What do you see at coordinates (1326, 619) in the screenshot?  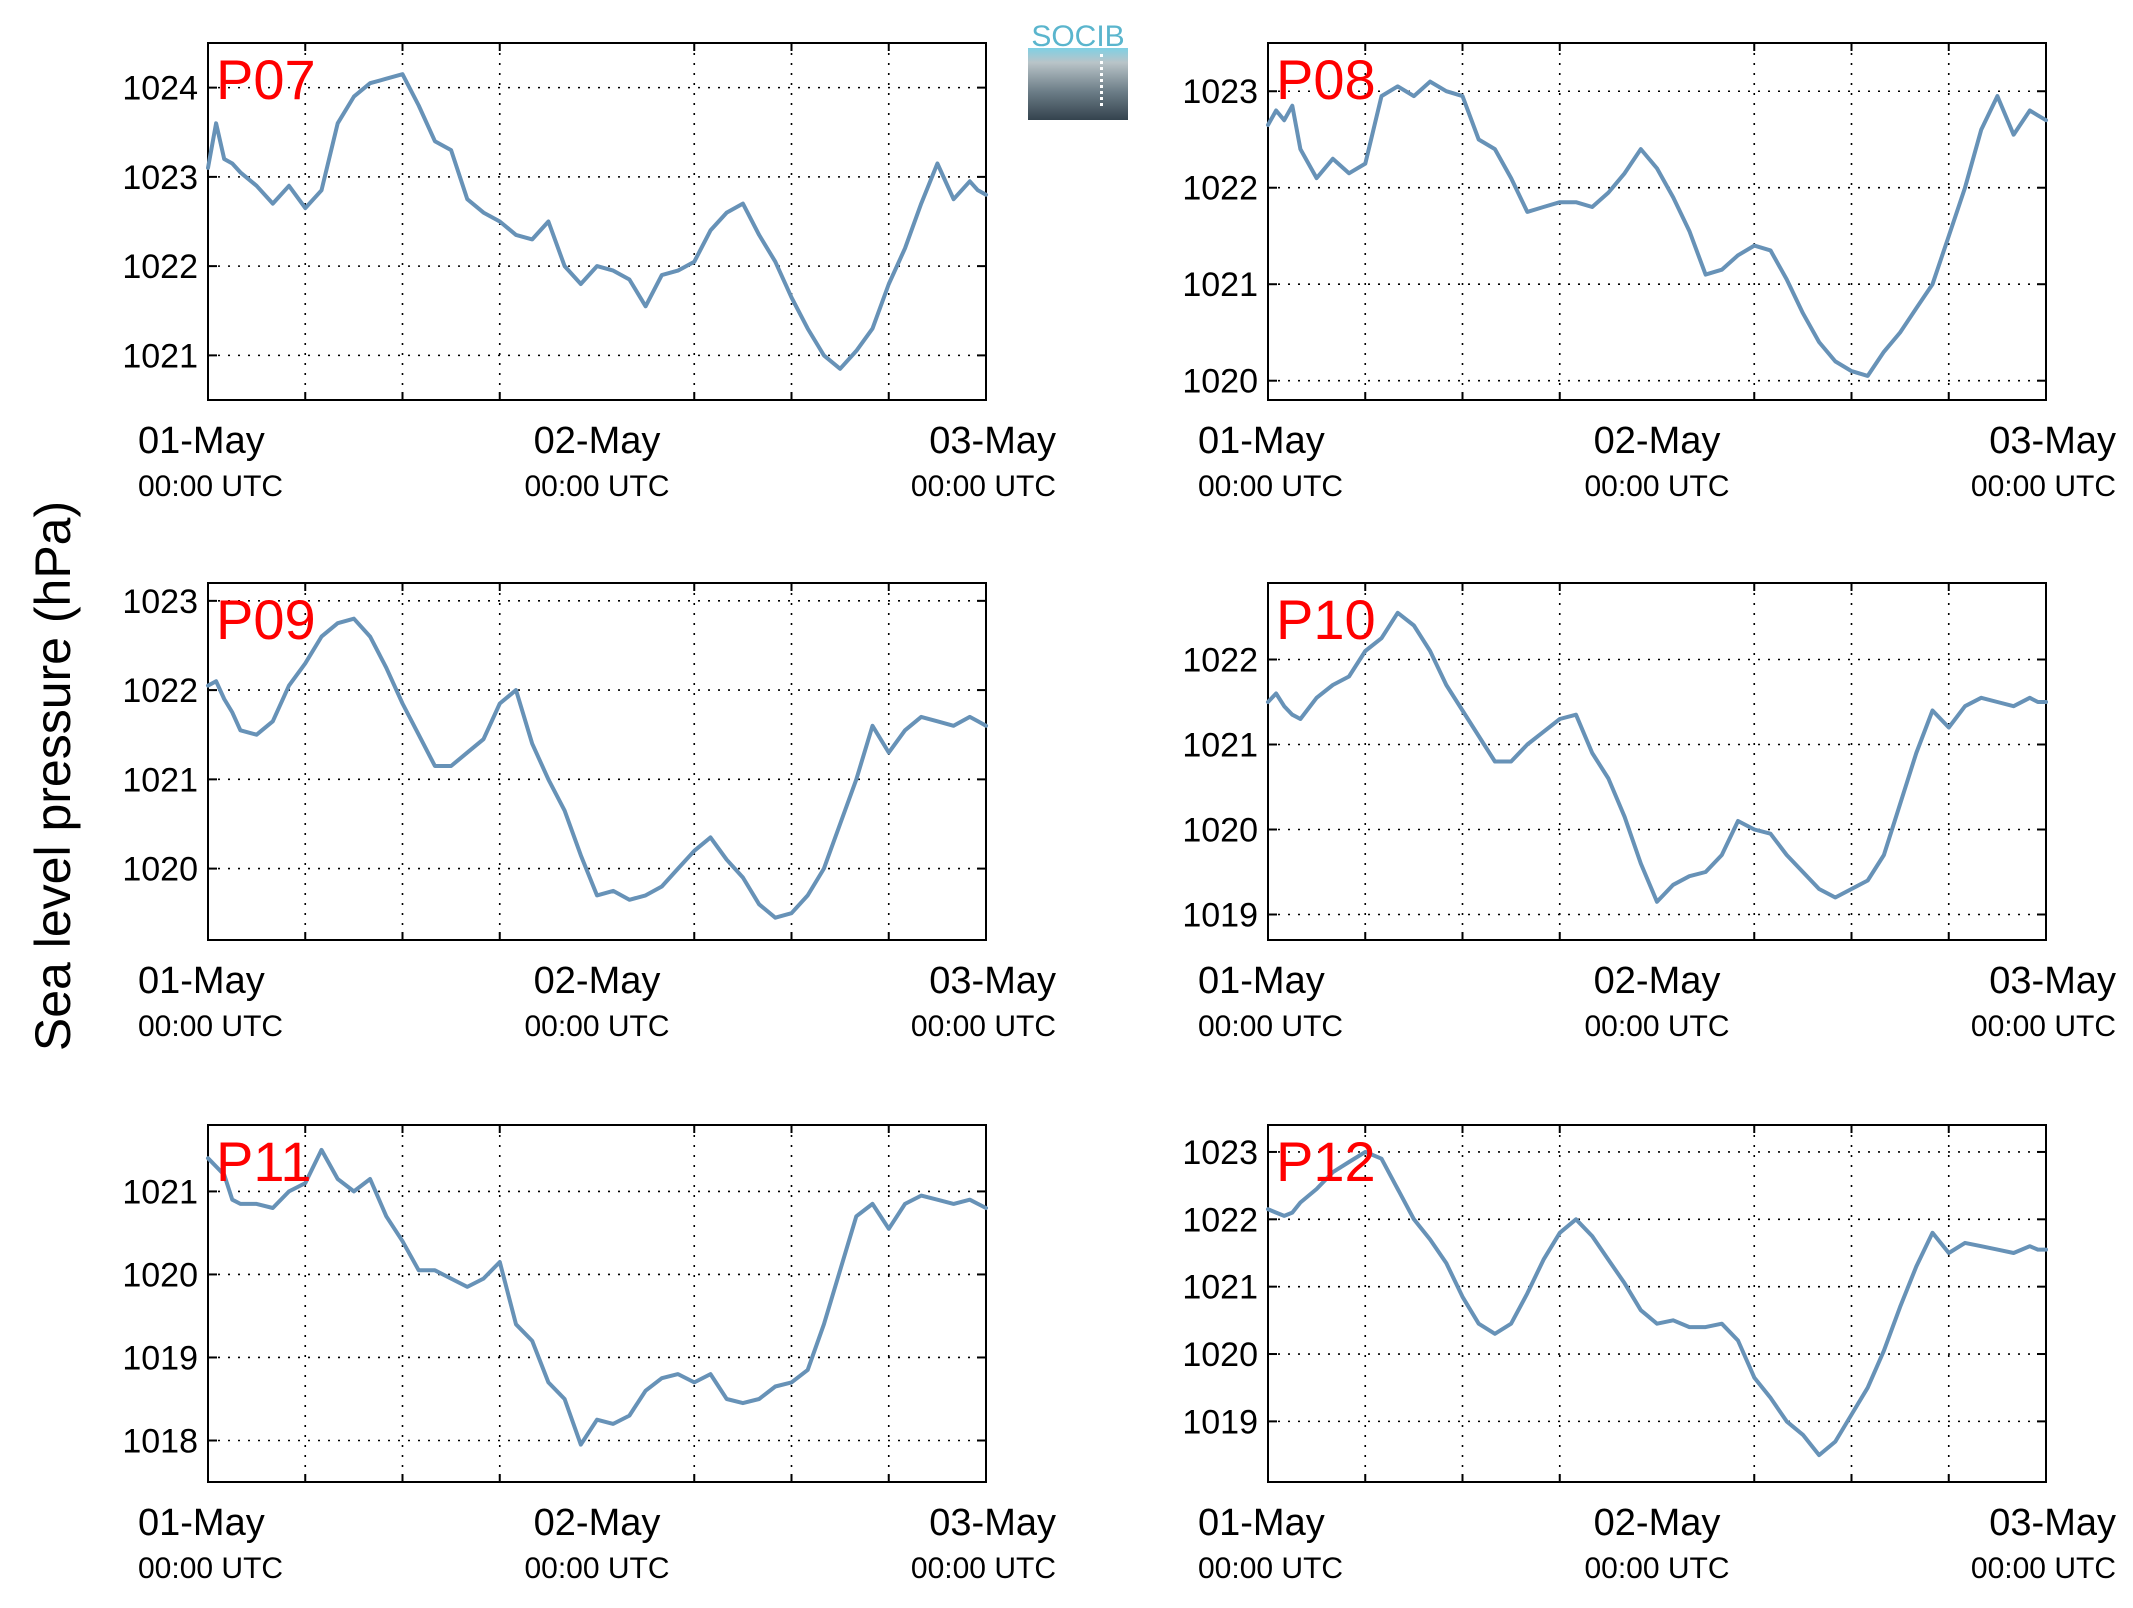 I see `station-label: P10` at bounding box center [1326, 619].